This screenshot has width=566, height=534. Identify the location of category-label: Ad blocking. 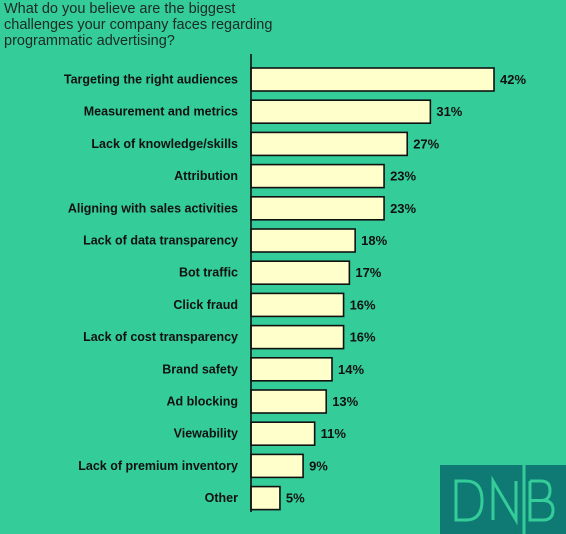
(202, 402).